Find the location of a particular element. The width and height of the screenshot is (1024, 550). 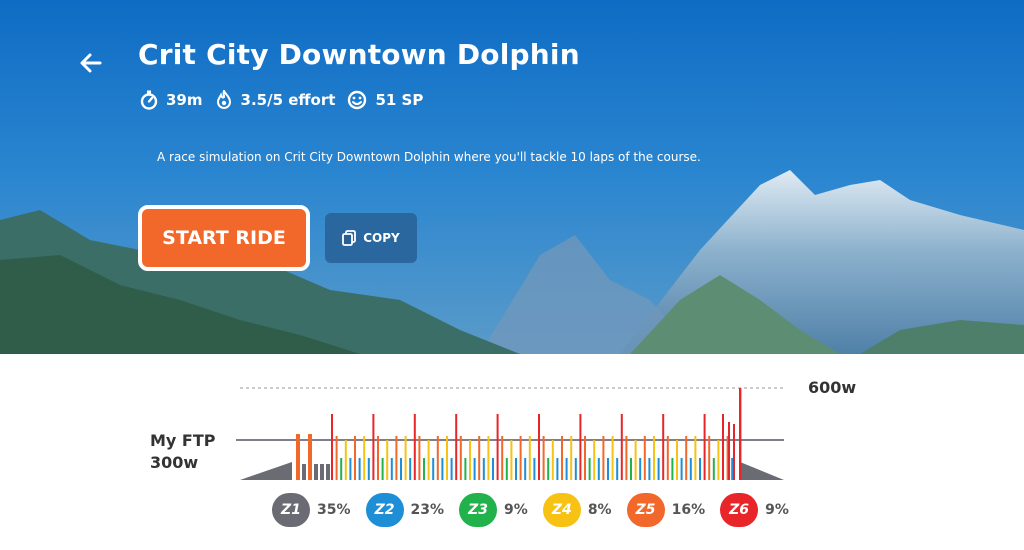

zone-item-z5: Z5 16% is located at coordinates (665, 510).